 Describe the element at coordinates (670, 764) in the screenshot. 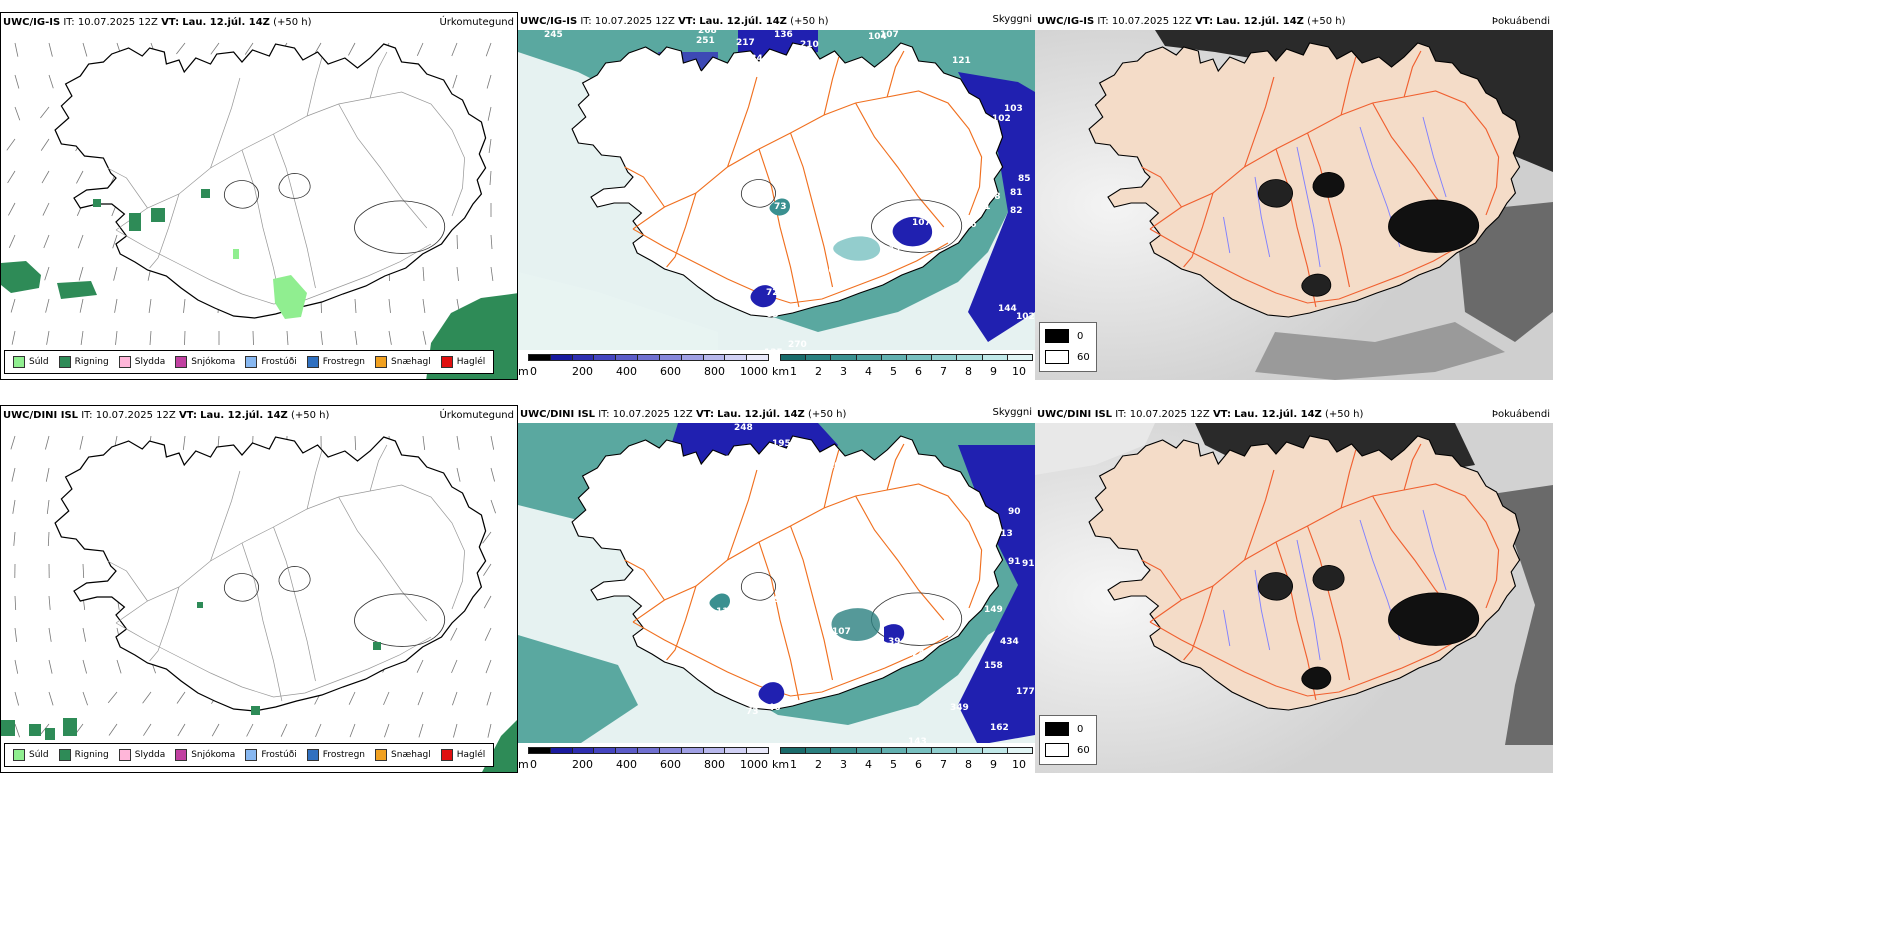

I see `colorbar-tick: 600` at that location.